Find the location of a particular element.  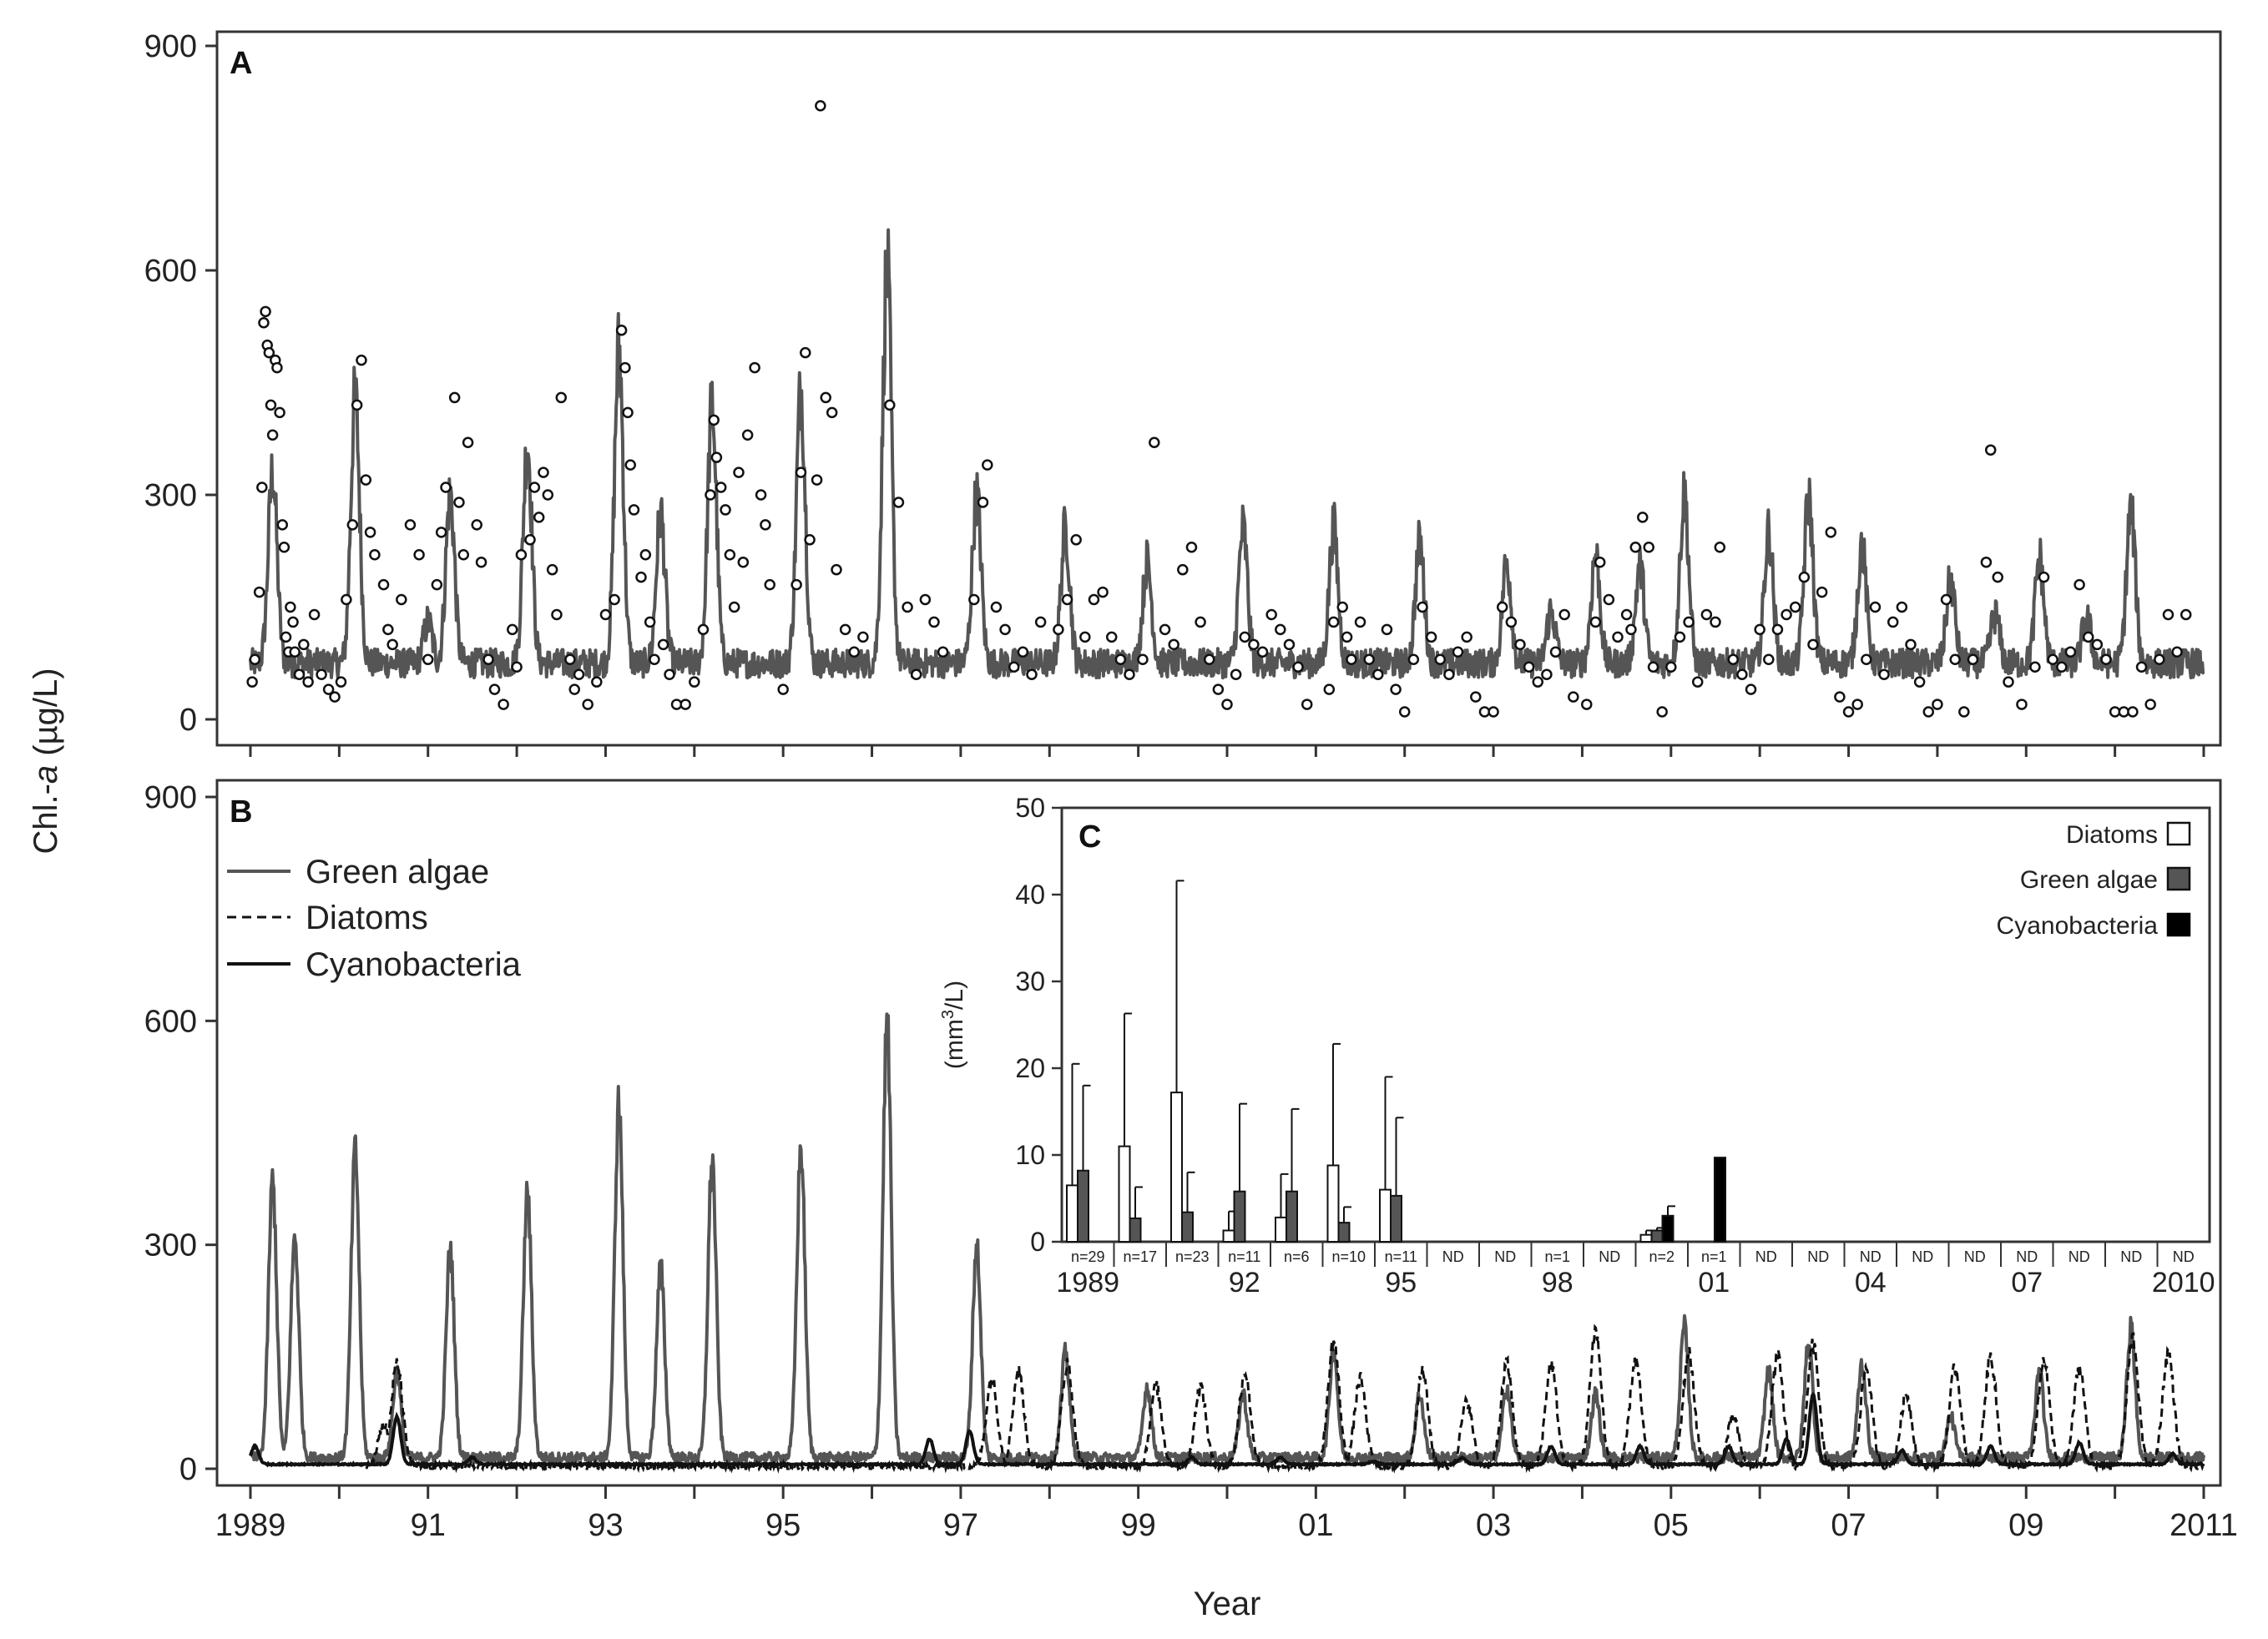

panel-c-n-label: n=11 is located at coordinates (1401, 1256).